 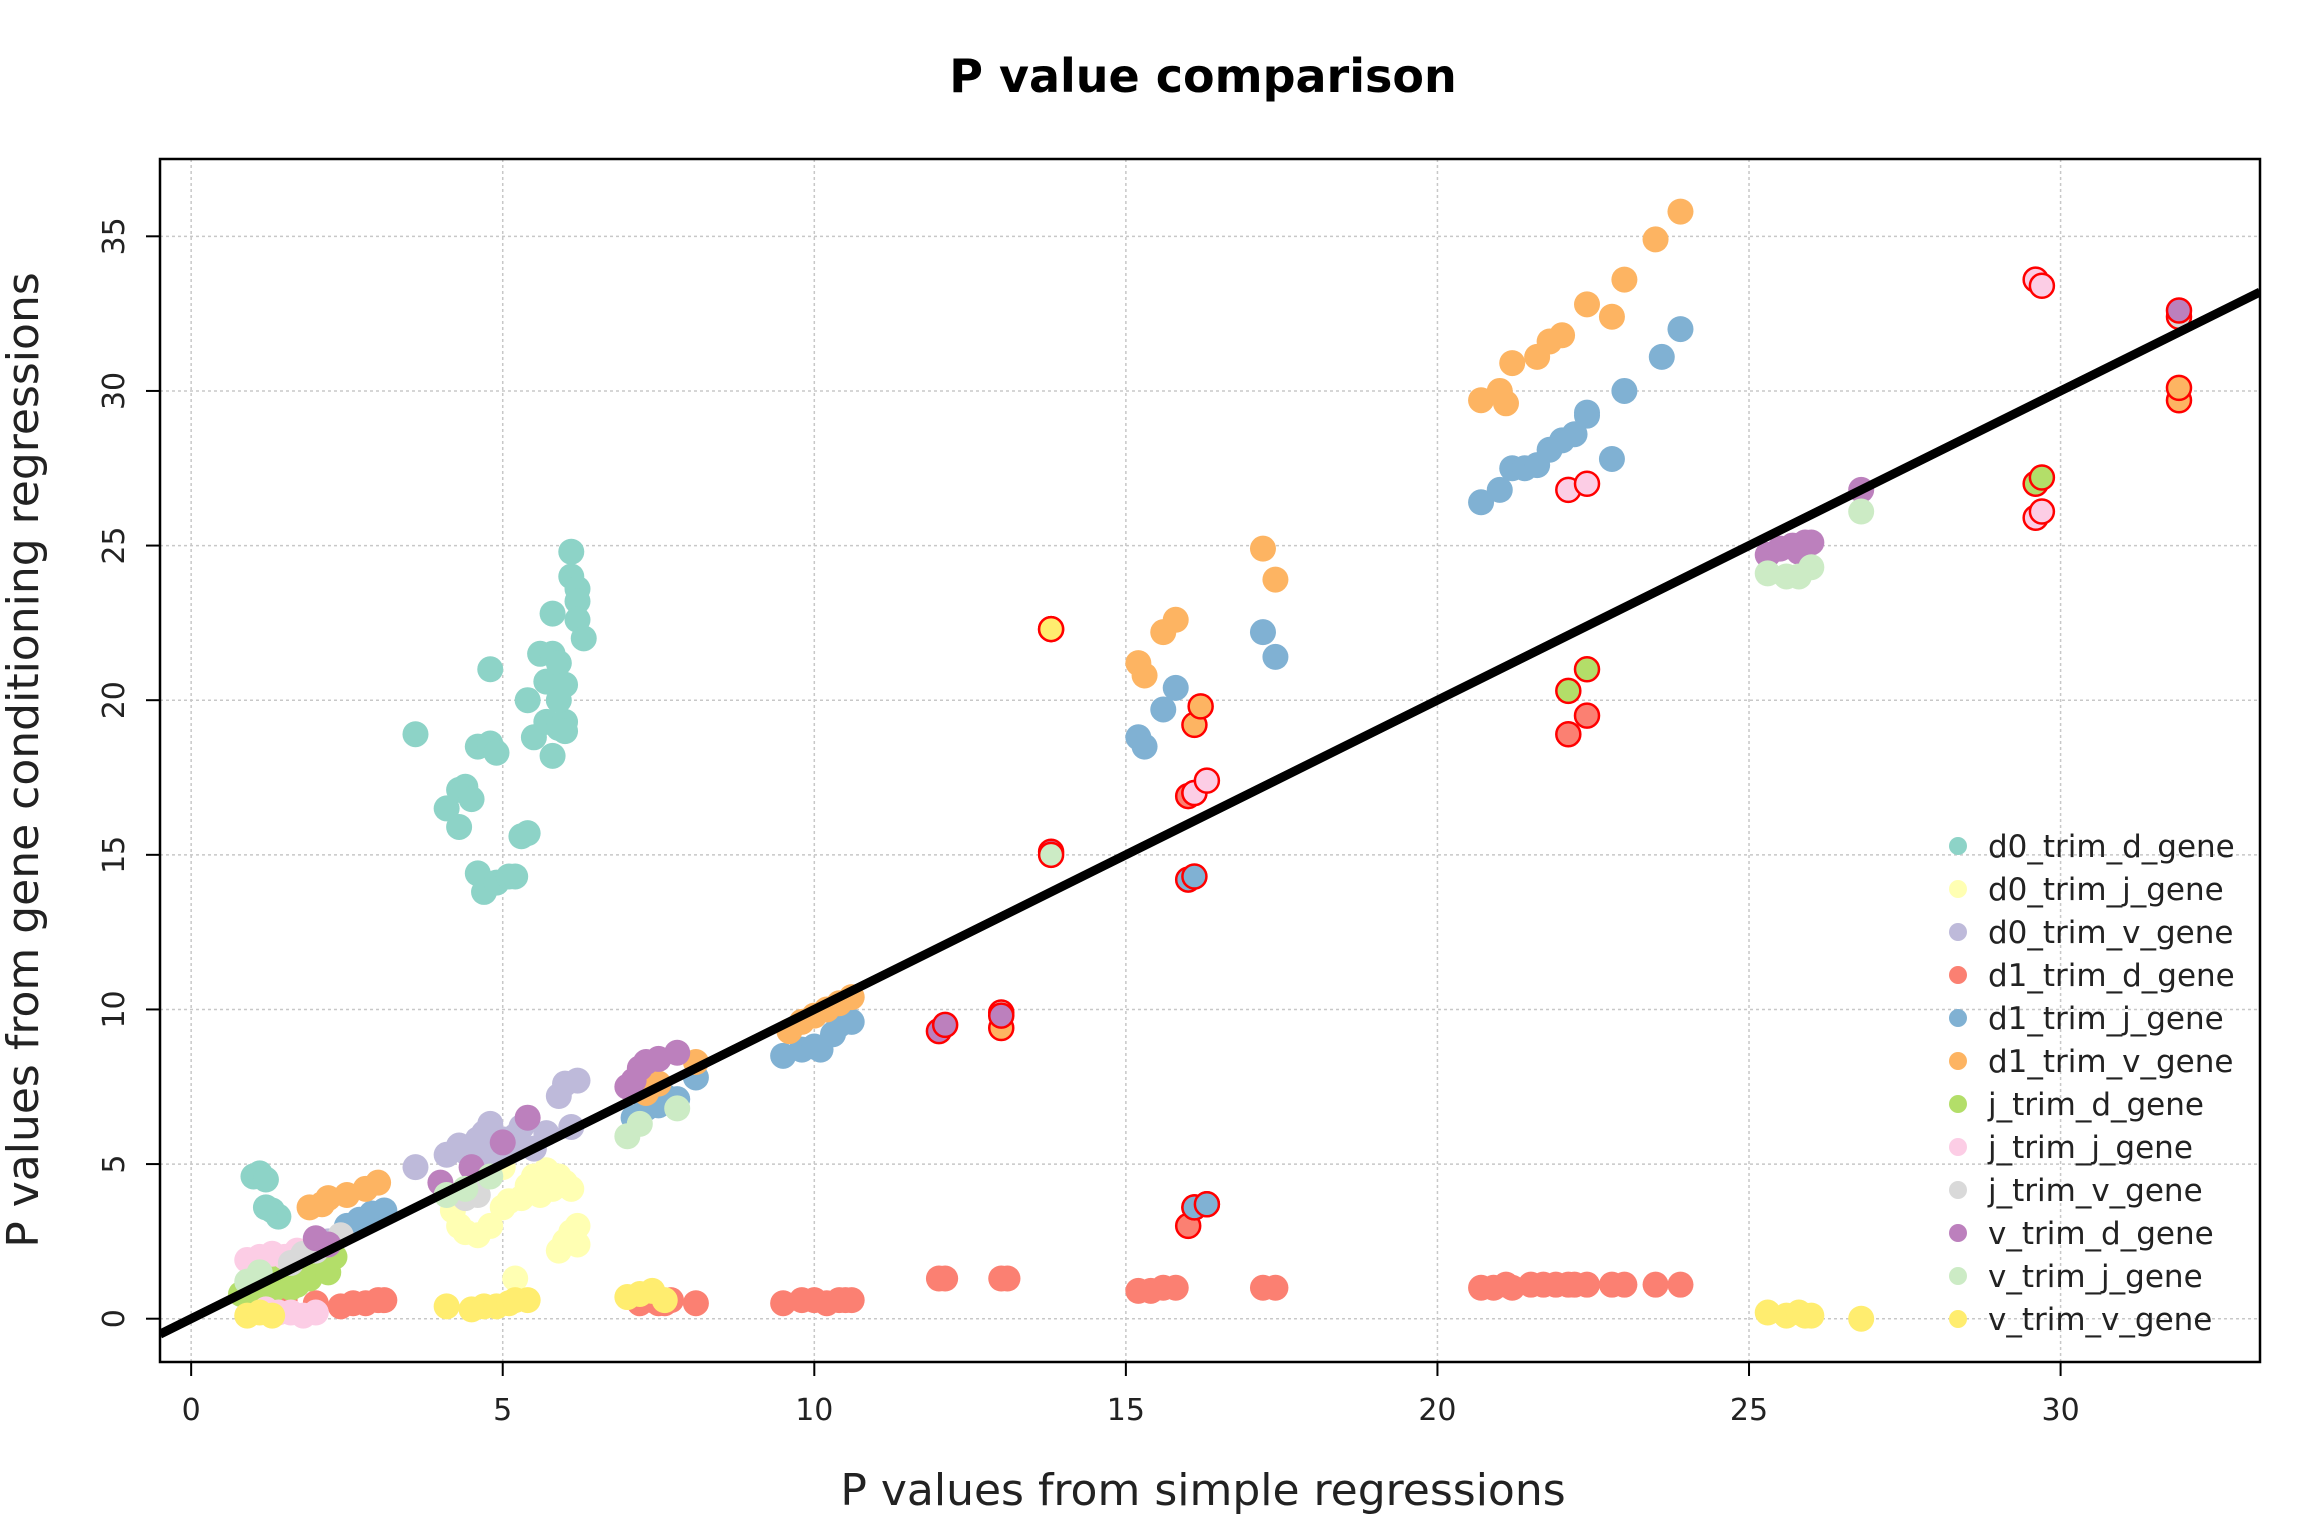 What do you see at coordinates (114, 1318) in the screenshot?
I see `y-tick-label: 0` at bounding box center [114, 1318].